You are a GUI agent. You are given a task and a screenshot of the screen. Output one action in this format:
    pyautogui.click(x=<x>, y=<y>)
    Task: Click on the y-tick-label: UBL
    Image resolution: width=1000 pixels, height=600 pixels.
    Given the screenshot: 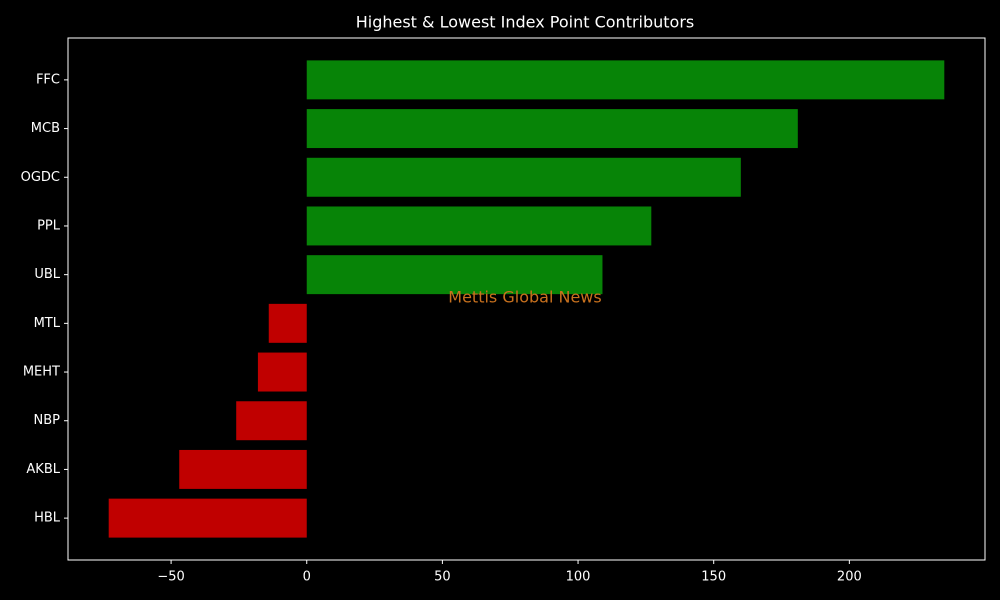 What is the action you would take?
    pyautogui.click(x=47, y=274)
    